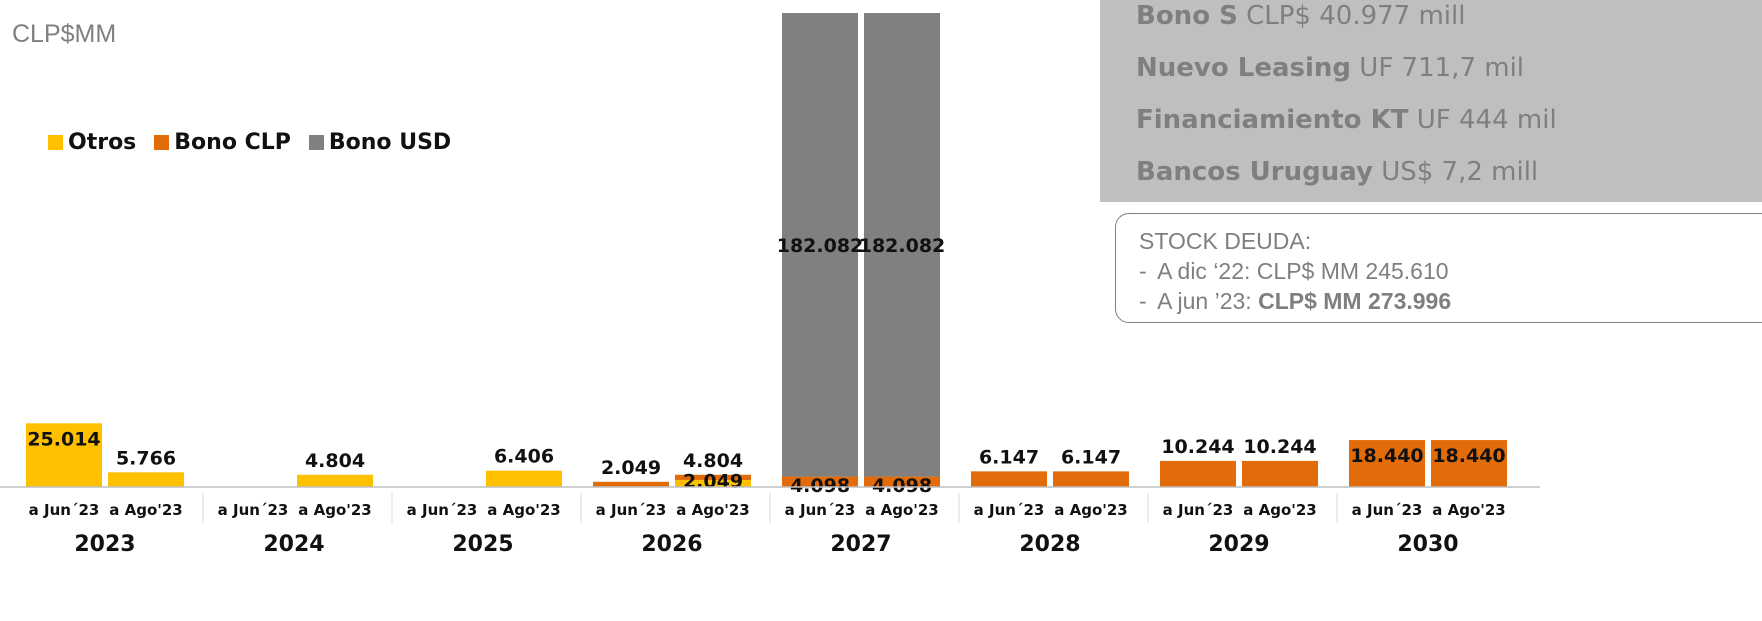 The width and height of the screenshot is (1762, 621). Describe the element at coordinates (1356, 16) in the screenshot. I see `info-value-bono-s: CLP$ 40.977 mill` at that location.